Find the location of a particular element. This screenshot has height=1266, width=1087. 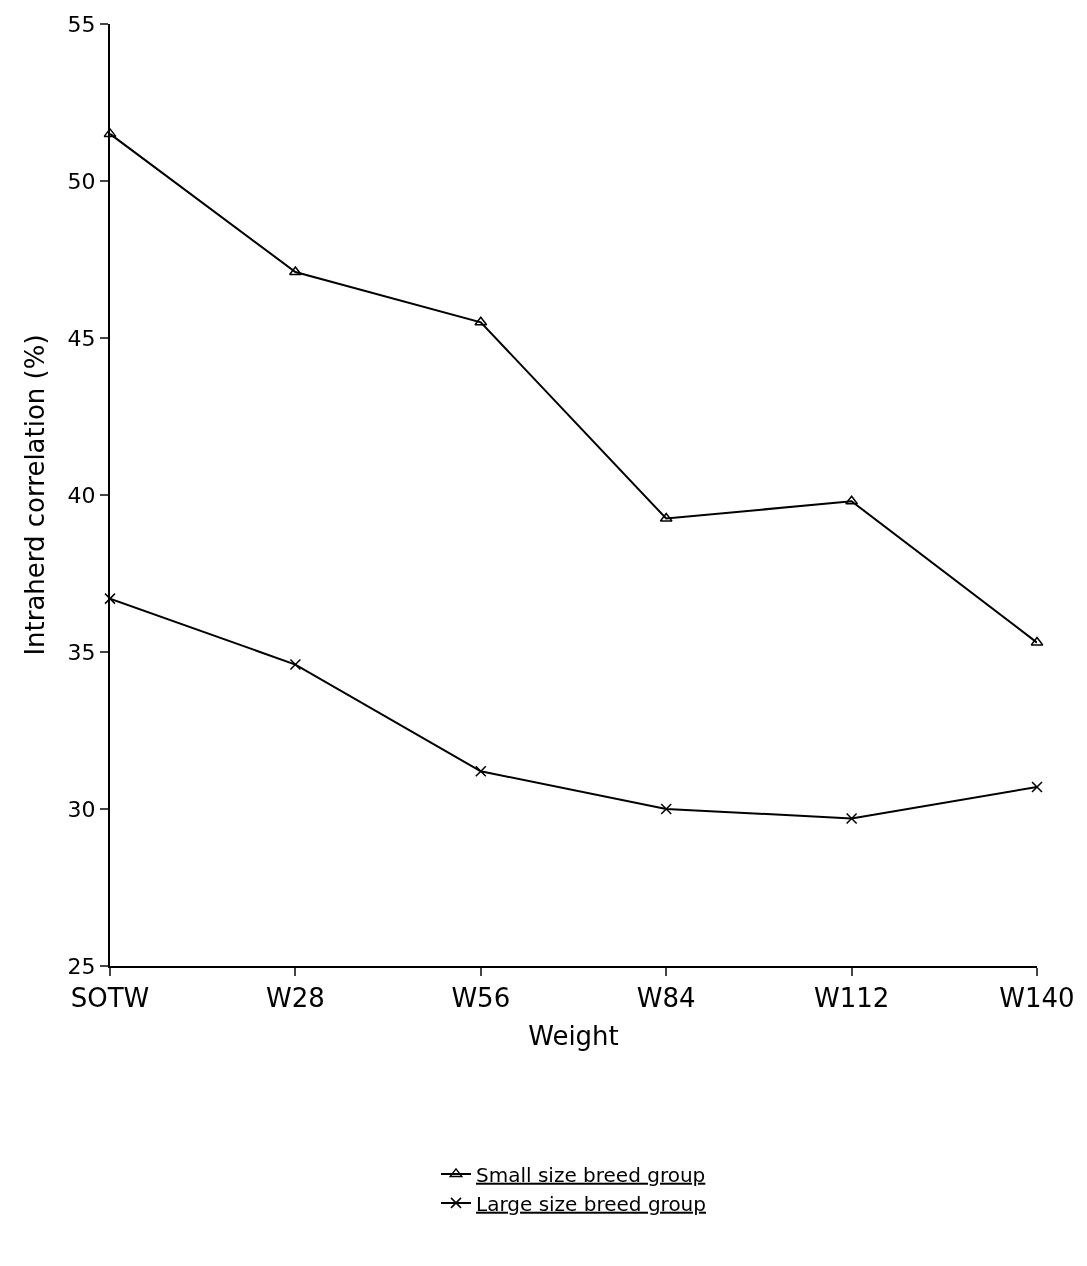

x-tick-label: W28 is located at coordinates (295, 998).